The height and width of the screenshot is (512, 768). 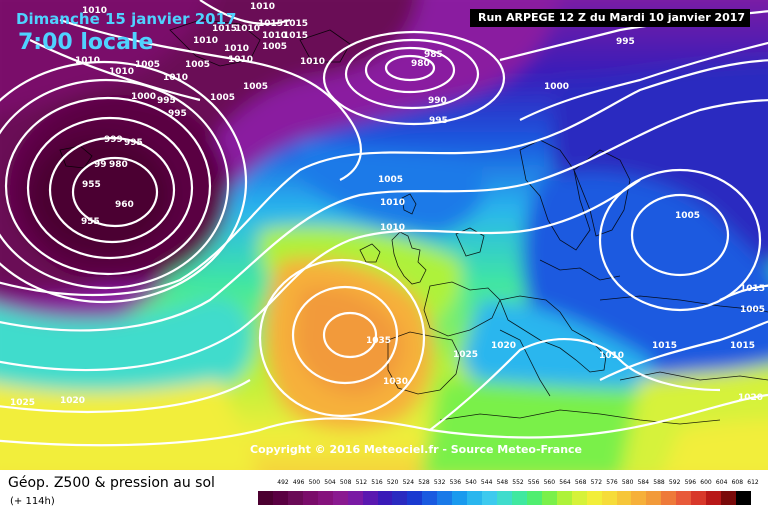 What do you see at coordinates (283, 482) in the screenshot?
I see `color-scale-tick-label: 492` at bounding box center [283, 482].